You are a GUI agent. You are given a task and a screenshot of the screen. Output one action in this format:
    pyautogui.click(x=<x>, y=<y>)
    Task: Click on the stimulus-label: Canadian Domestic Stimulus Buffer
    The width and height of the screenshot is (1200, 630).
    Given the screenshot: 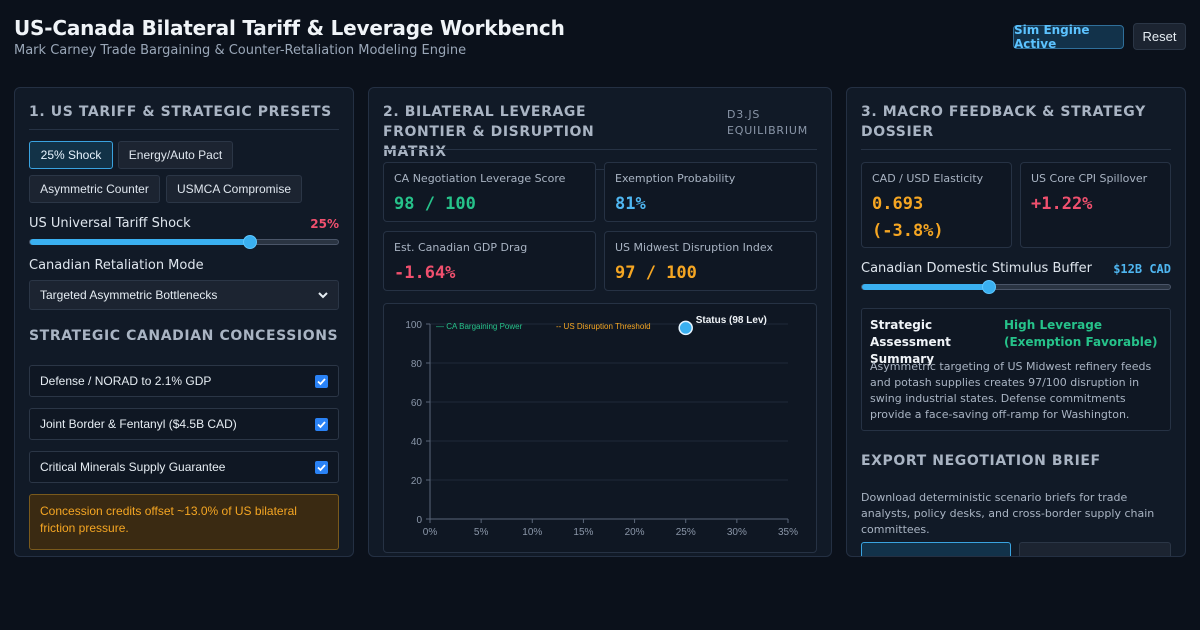 What is the action you would take?
    pyautogui.click(x=976, y=268)
    